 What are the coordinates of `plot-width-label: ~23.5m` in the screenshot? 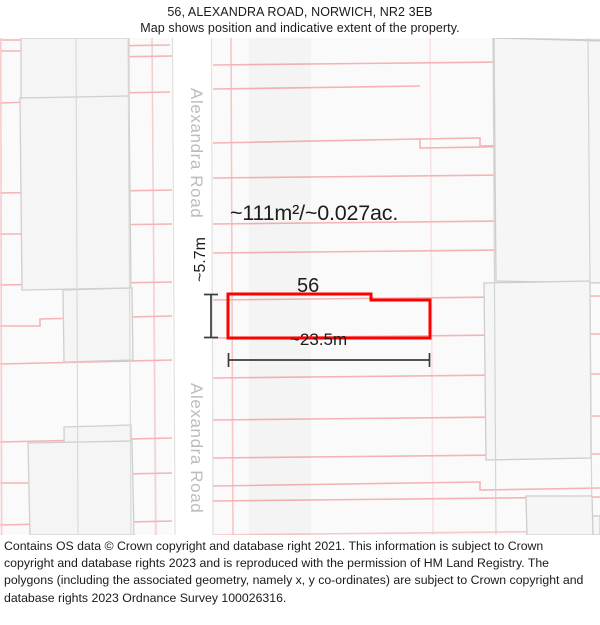 It's located at (319, 339).